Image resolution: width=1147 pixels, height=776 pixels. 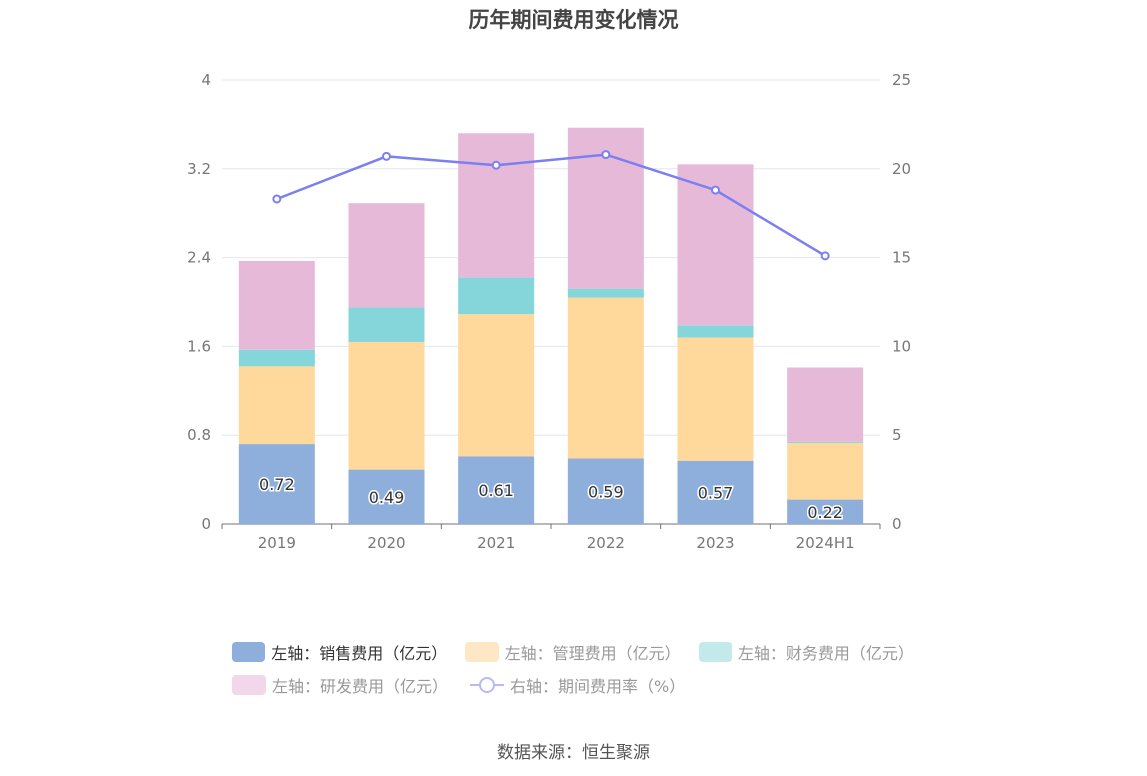 I want to click on legend-rd-expense: 左轴：研发费用（亿元）, so click(x=340, y=685).